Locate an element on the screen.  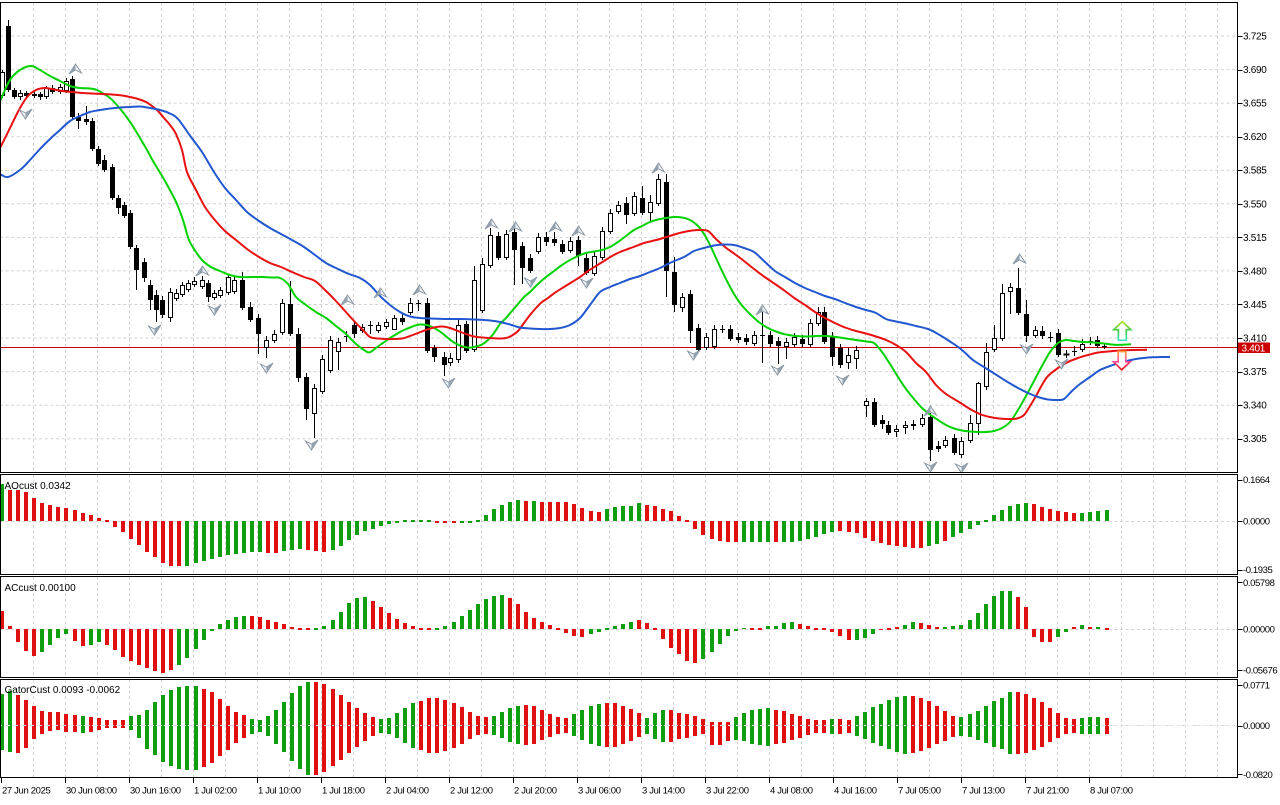
svg-text: 1 Jul 02:00 is located at coordinates (215, 791).